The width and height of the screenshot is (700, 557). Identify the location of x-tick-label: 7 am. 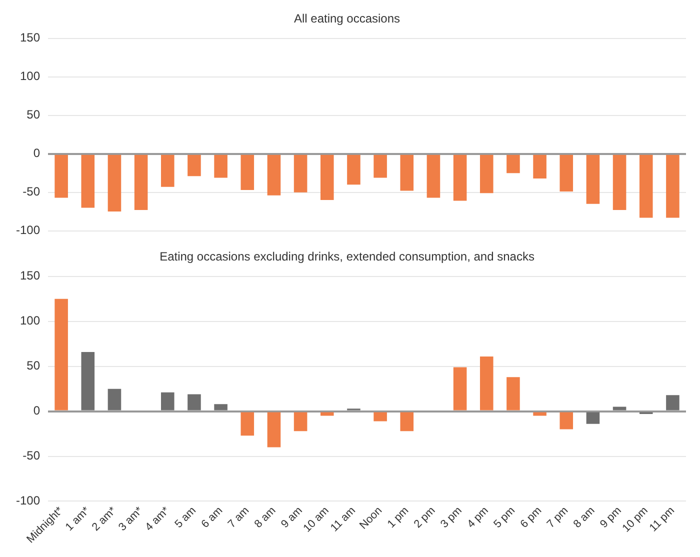
(239, 517).